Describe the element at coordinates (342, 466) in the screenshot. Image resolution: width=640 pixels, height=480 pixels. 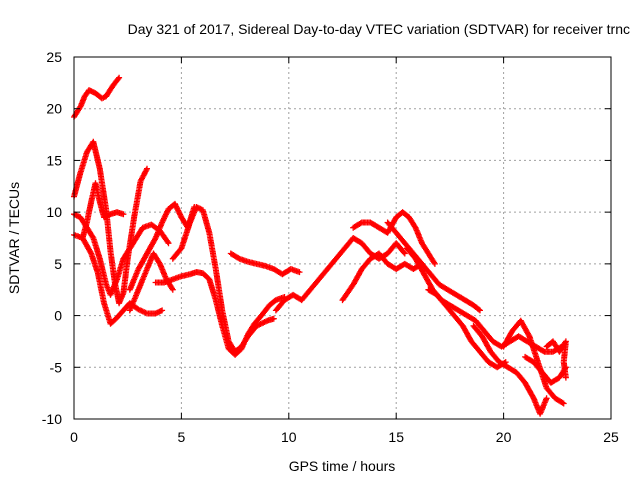
I see `x-axis-label: GPS time / hours` at that location.